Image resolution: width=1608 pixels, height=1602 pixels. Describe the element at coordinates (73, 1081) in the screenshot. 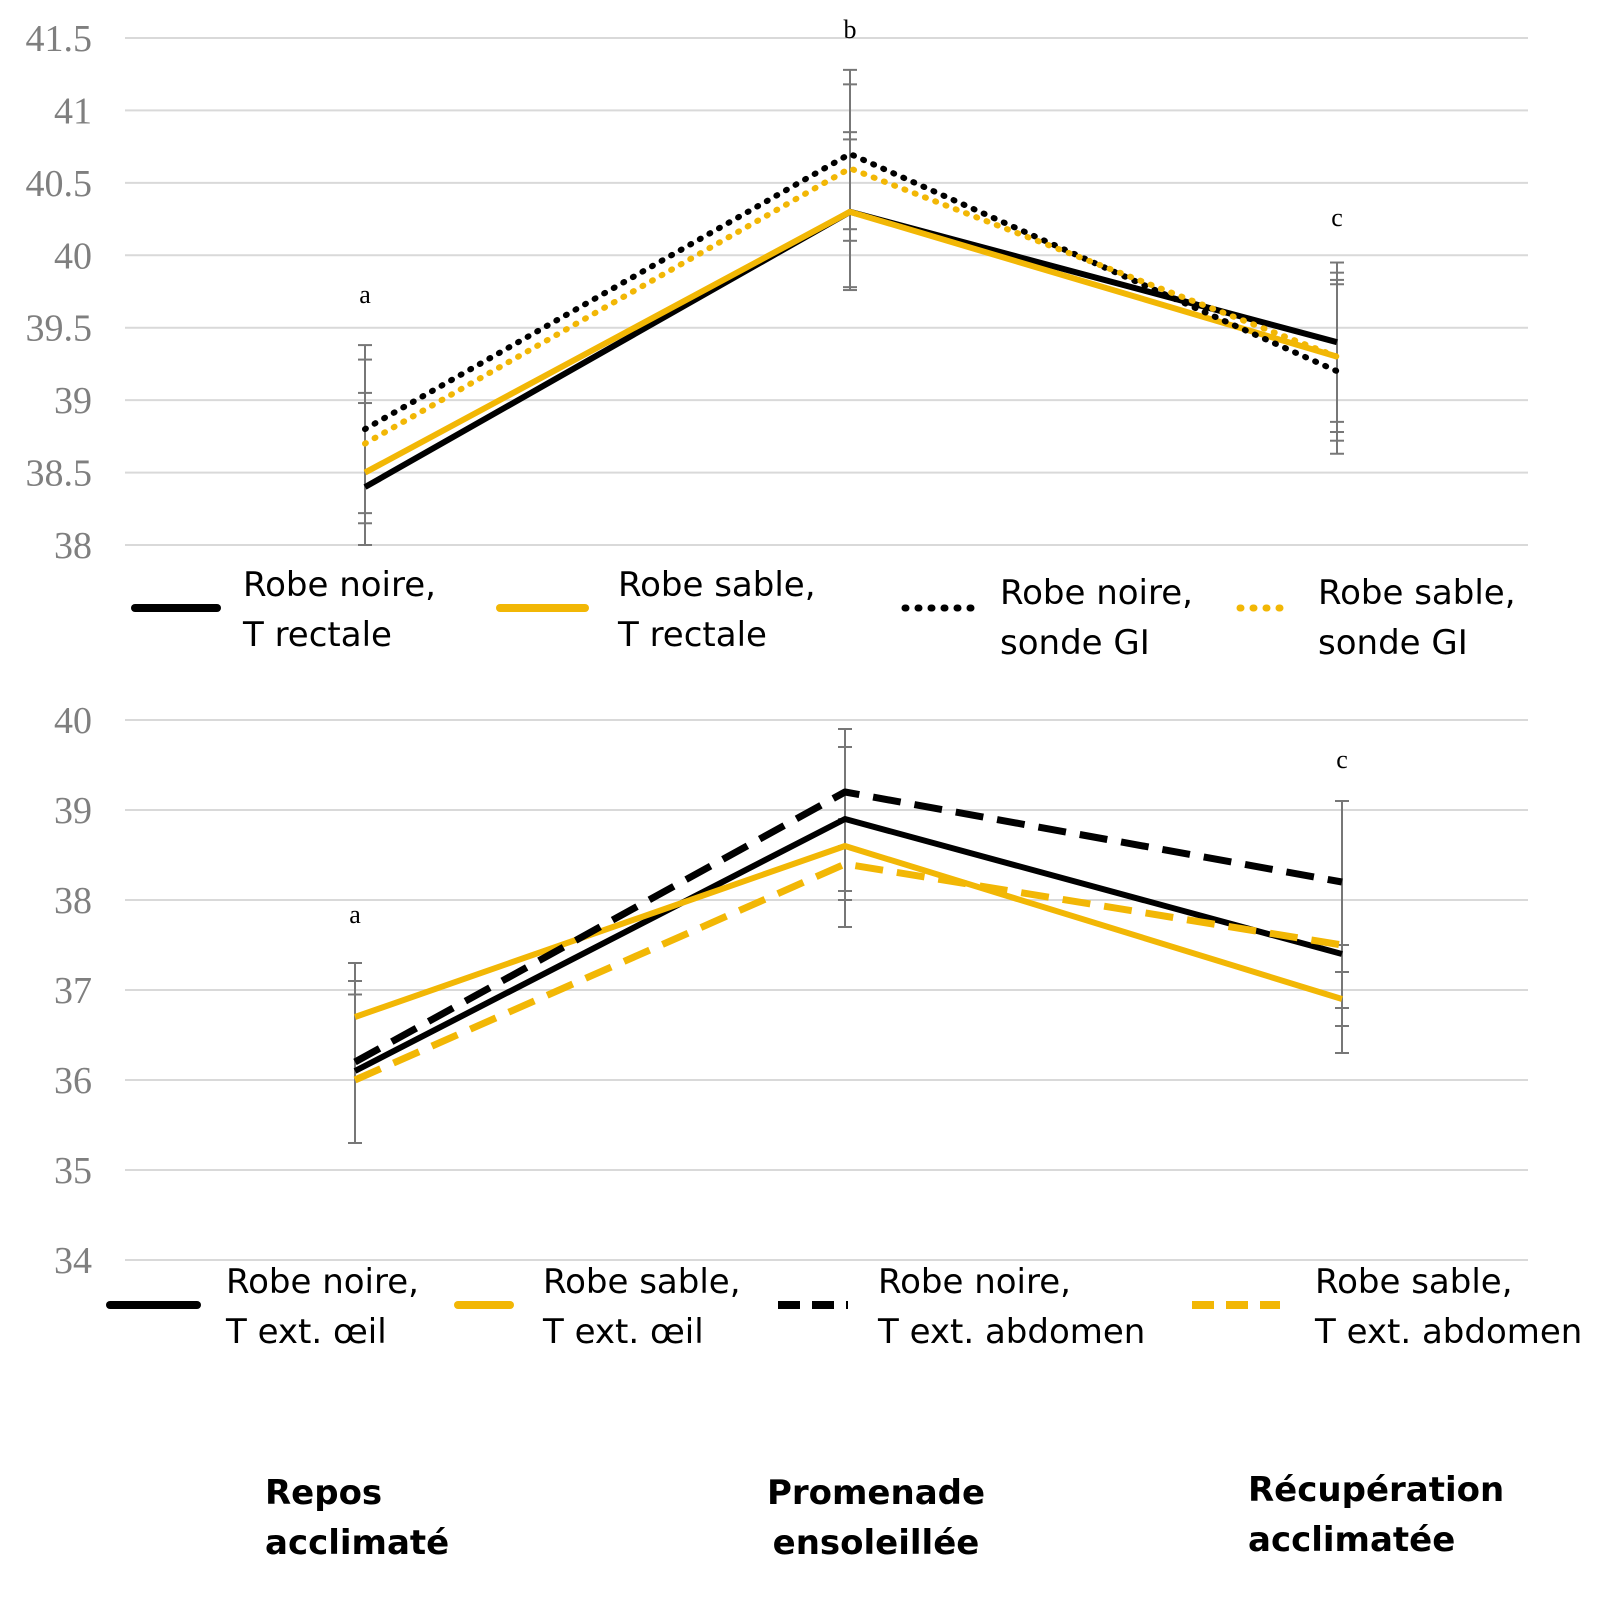

I see `y-tick-label: 36` at that location.